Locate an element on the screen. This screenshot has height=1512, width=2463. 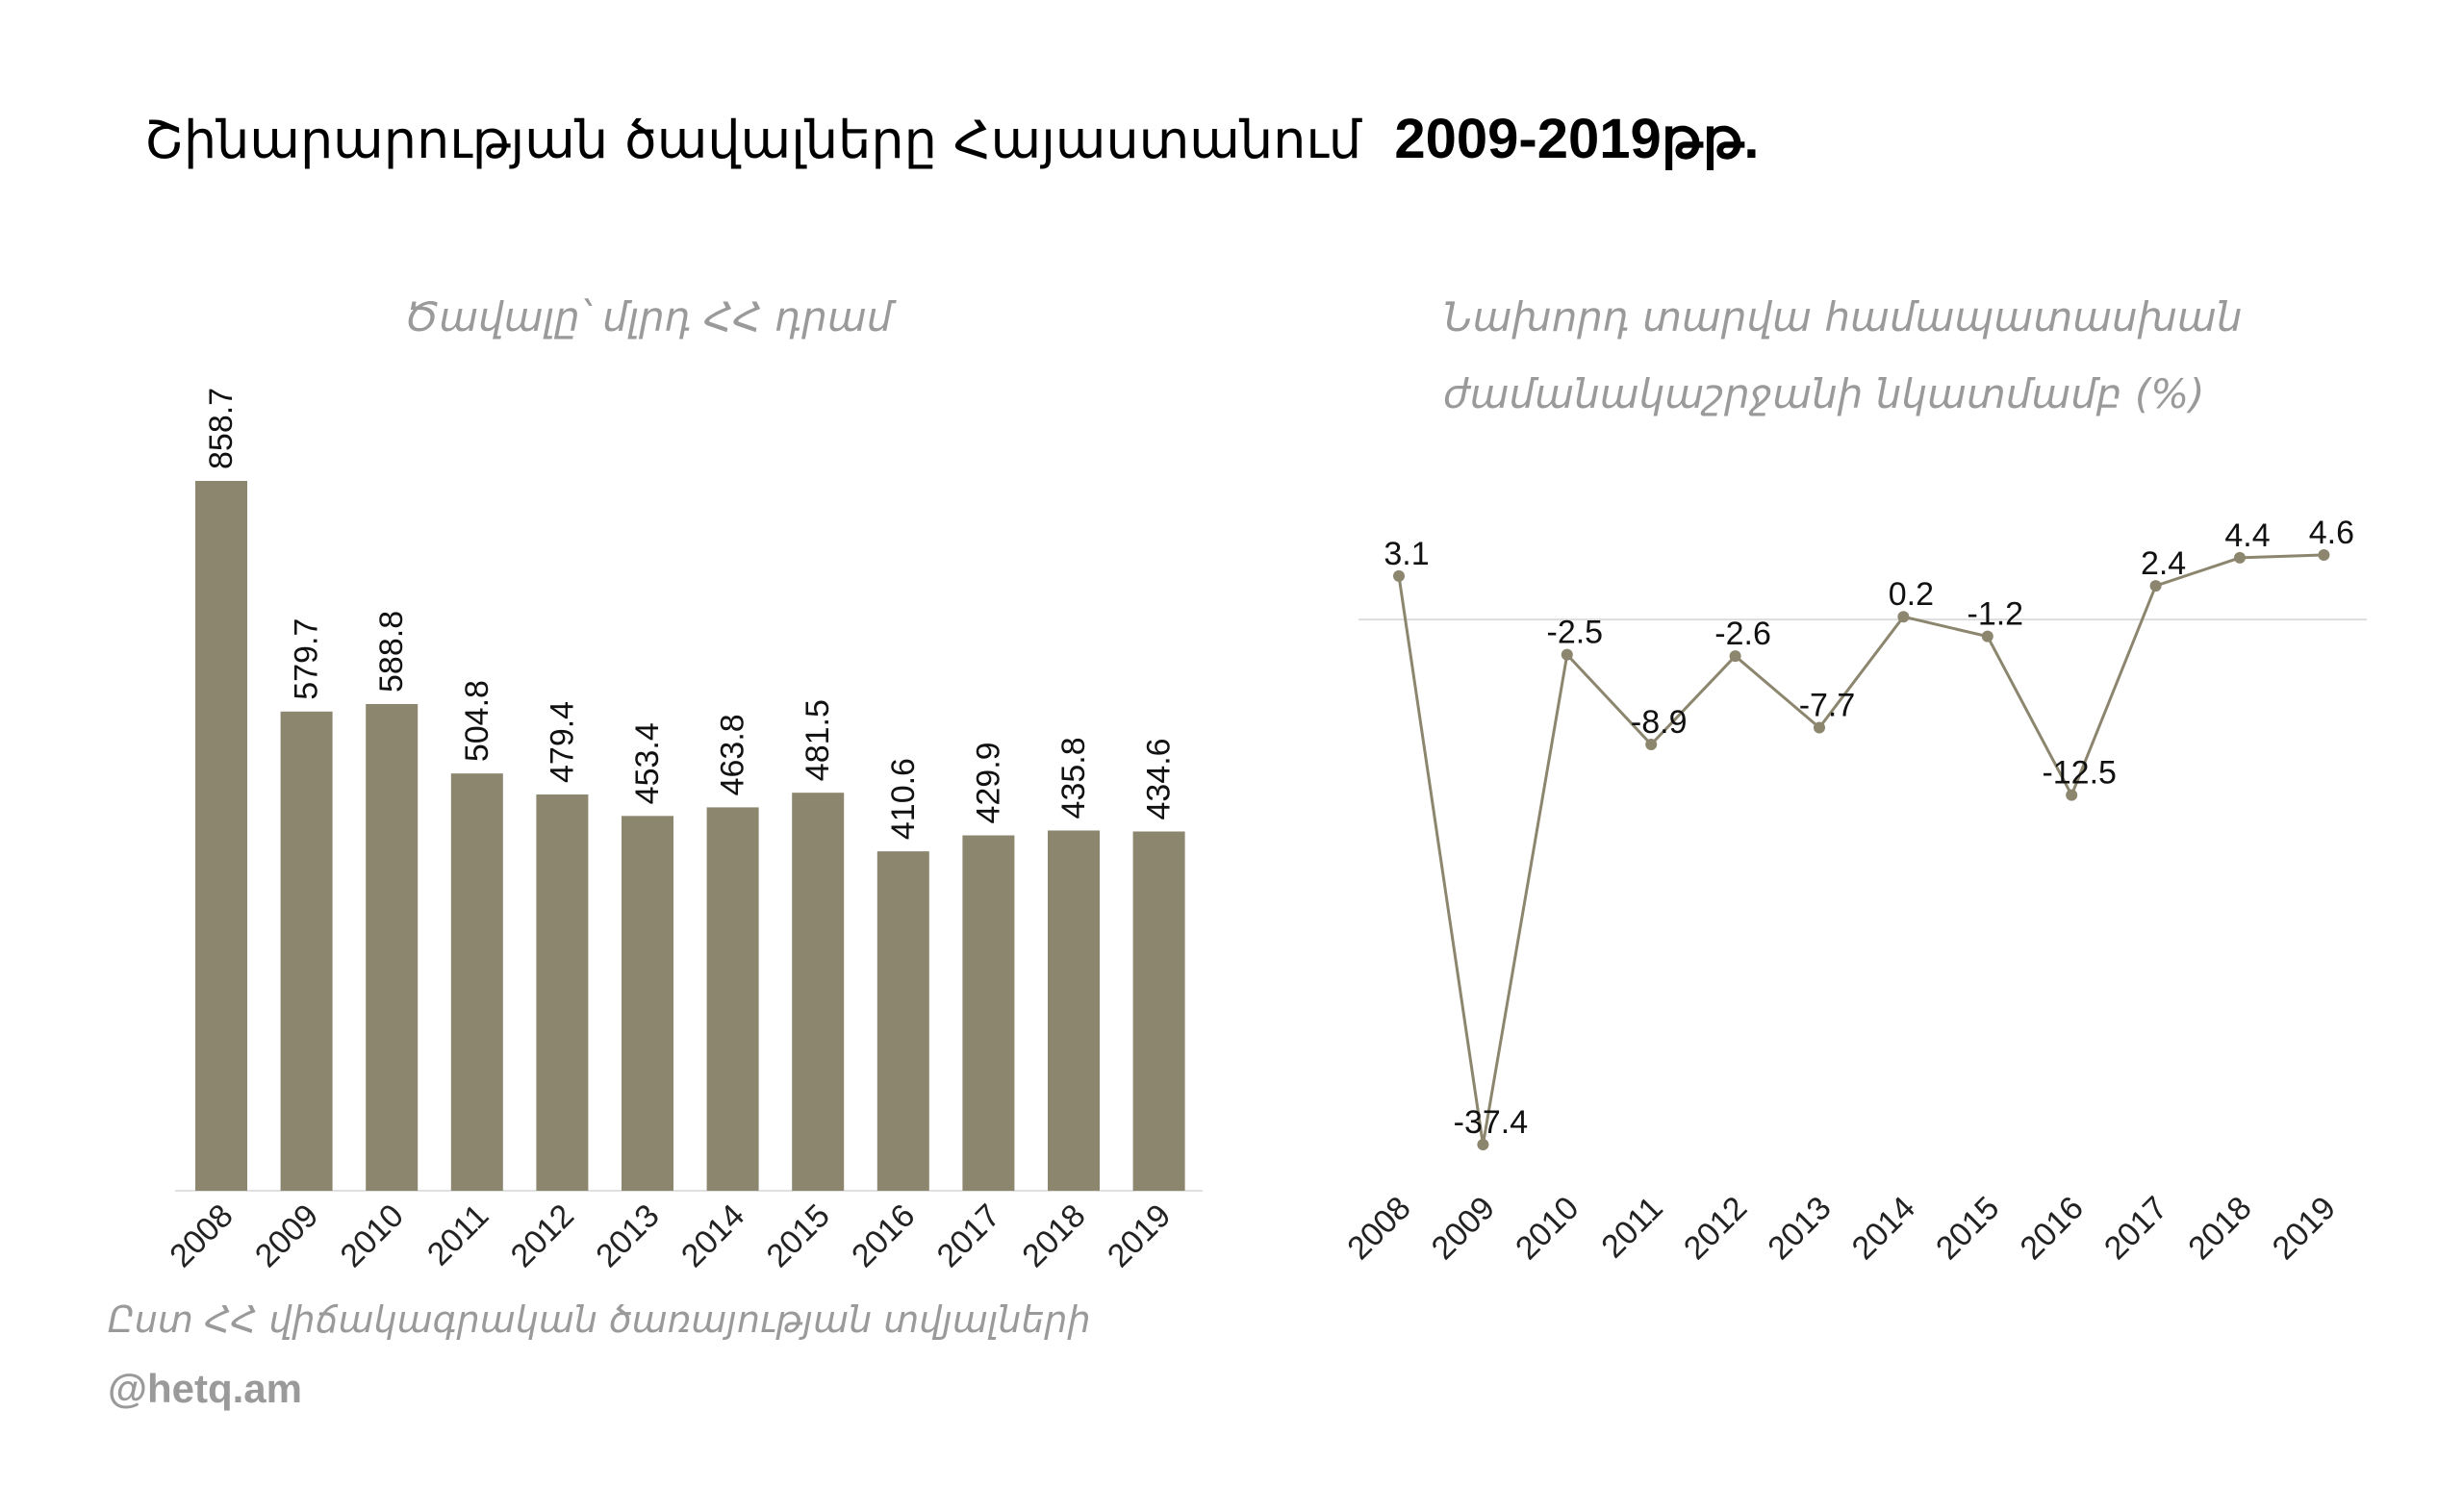
line-tick-label-2011: 2011 is located at coordinates (1632, 1228).